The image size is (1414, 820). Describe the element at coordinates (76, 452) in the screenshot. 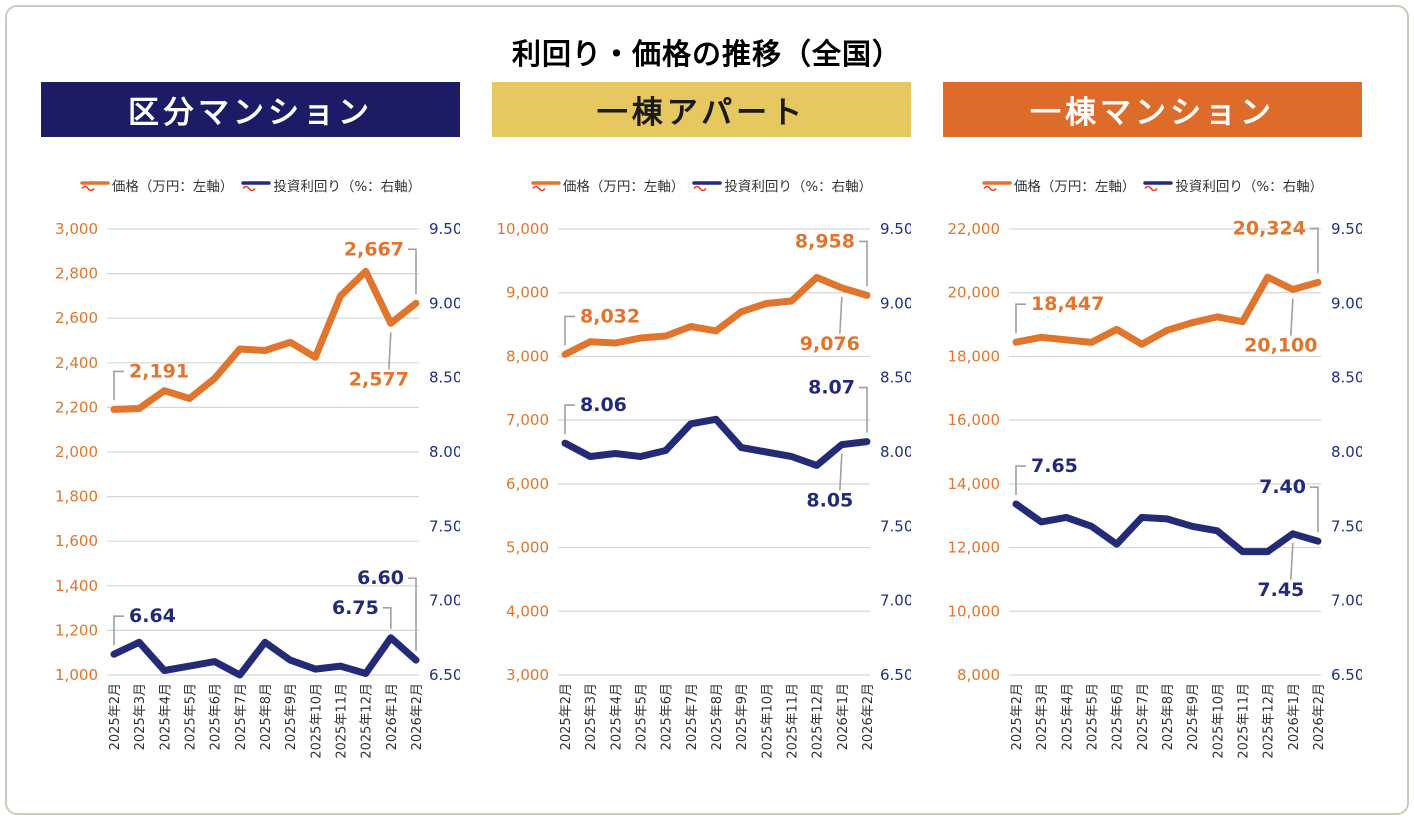

I see `svg-text: 2,000` at that location.